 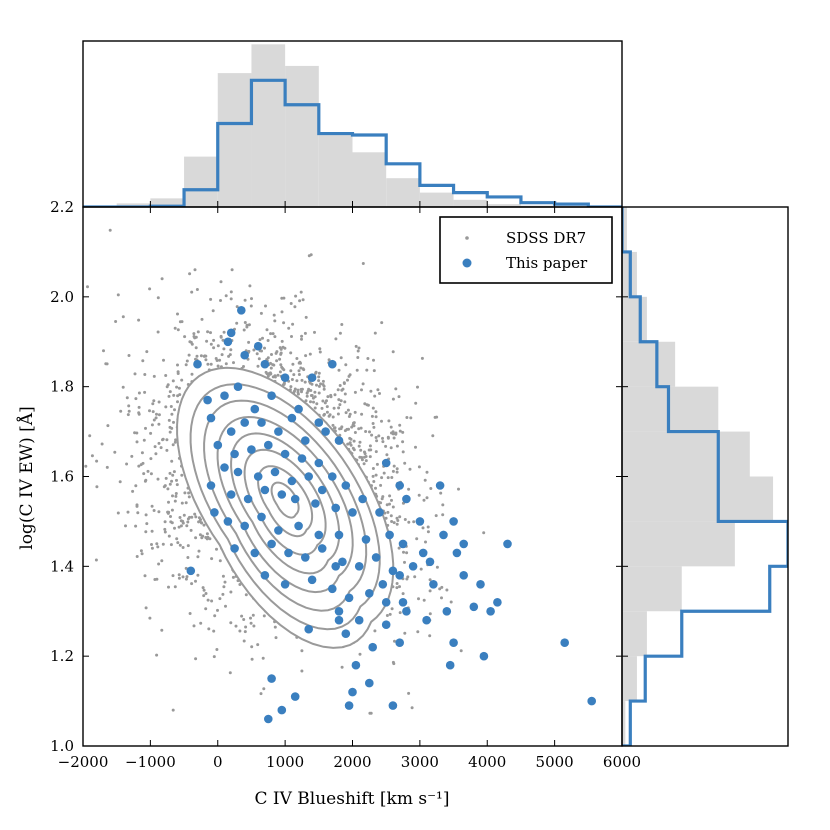 I want to click on top-histogram-bar, so click(x=302, y=136).